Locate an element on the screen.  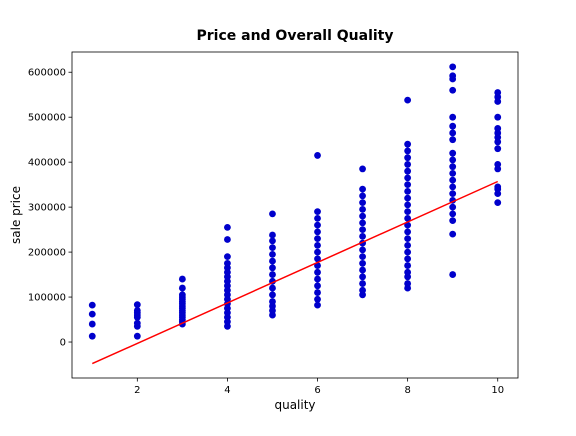
x-tick-label: 10 is located at coordinates (497, 390).